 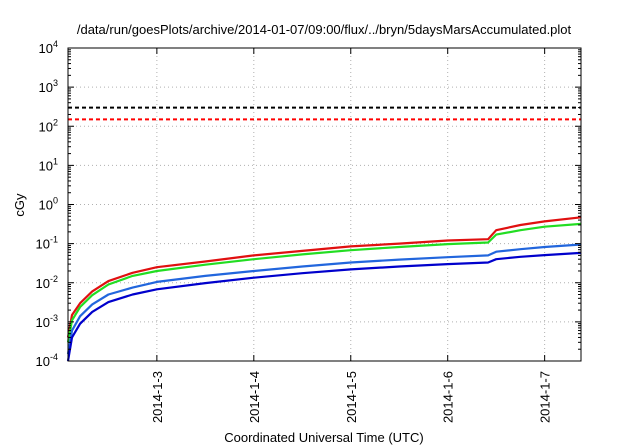 What do you see at coordinates (48, 164) in the screenshot?
I see `y-tick-label: 10¹` at bounding box center [48, 164].